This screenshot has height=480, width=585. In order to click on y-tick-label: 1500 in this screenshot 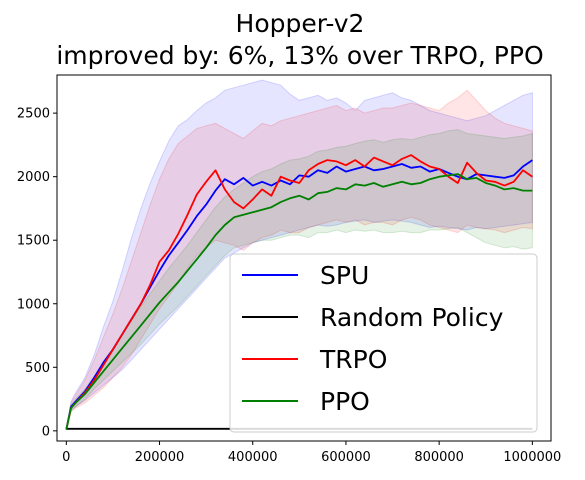, I will do `click(33, 241)`.